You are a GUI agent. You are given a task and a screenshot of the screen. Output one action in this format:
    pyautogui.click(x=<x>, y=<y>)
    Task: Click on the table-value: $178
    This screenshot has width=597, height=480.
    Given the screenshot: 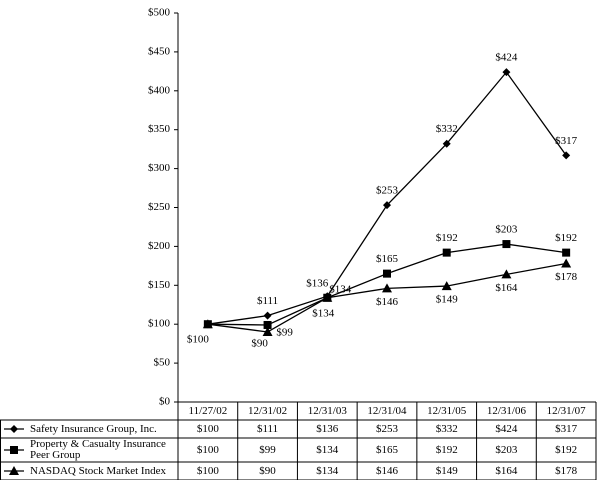 What is the action you would take?
    pyautogui.click(x=566, y=470)
    